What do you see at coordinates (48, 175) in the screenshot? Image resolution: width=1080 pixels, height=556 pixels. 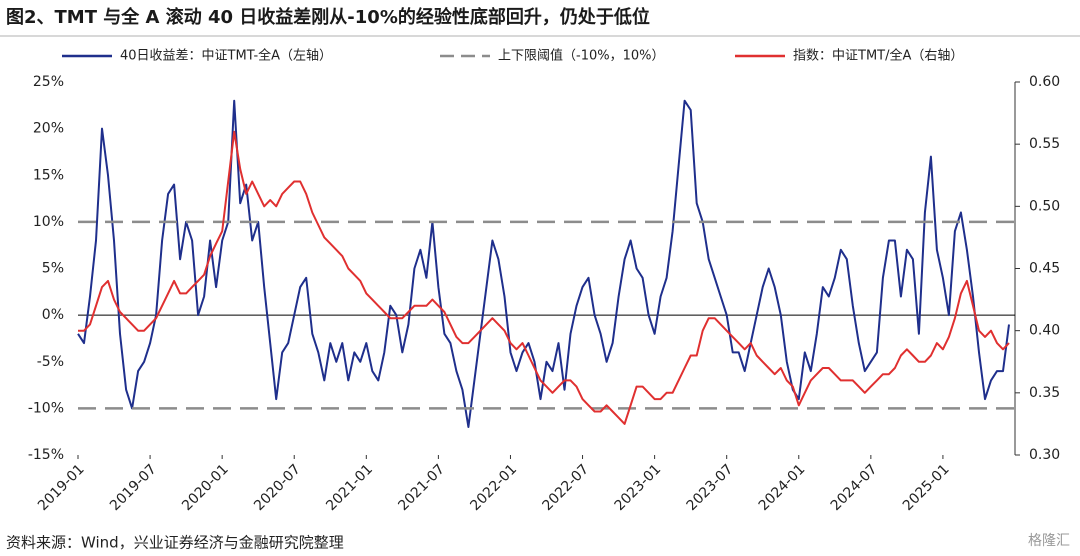 I see `y-tick-label: 15%` at bounding box center [48, 175].